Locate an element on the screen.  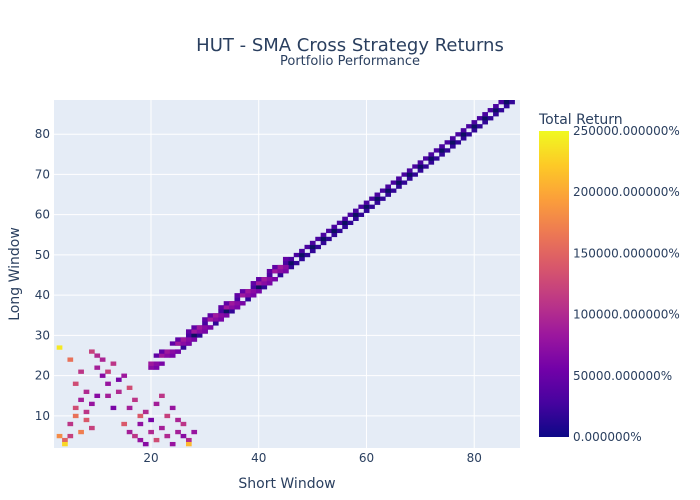
y-axis-label: Long Window is located at coordinates (15, 274).